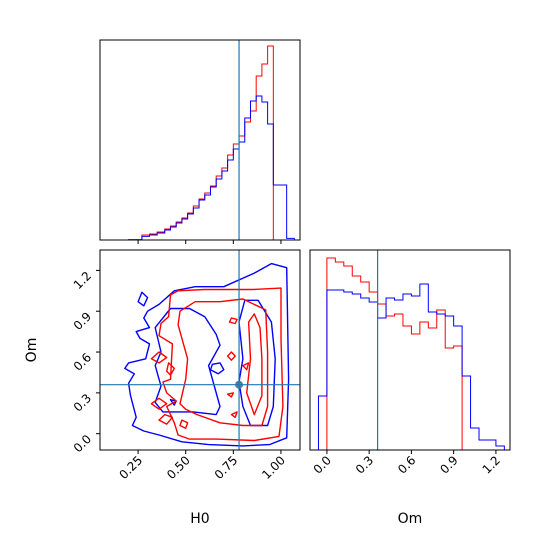  I want to click on h0-marginal-panel, so click(200, 141).